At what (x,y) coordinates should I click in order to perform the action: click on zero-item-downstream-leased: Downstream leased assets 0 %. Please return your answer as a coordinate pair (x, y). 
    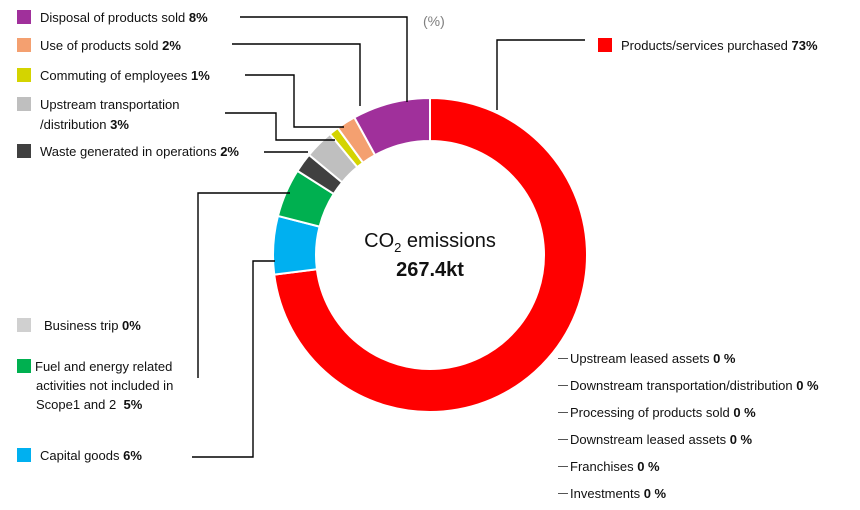
    Looking at the image, I should click on (655, 439).